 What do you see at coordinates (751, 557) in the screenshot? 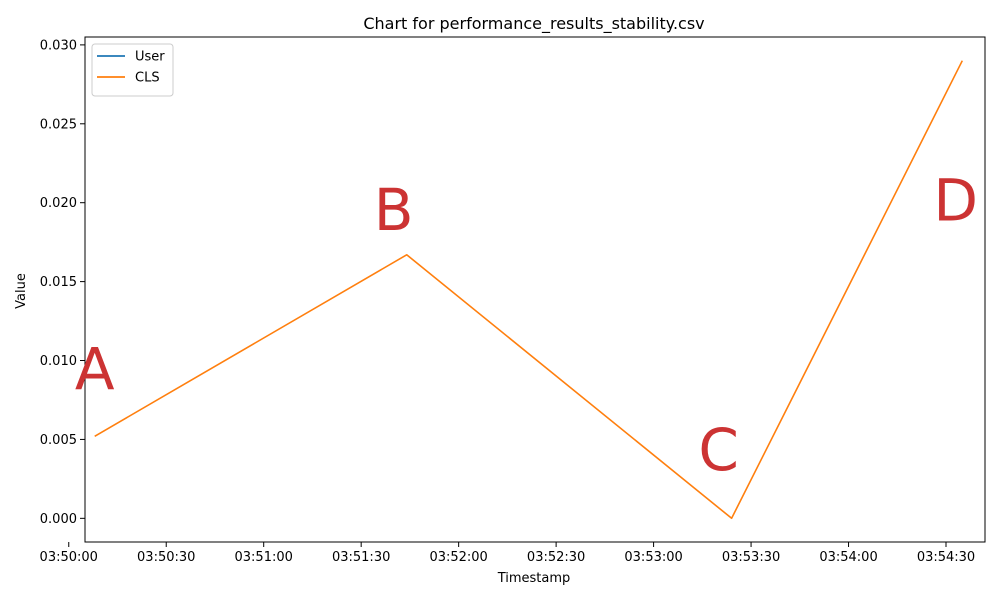
I see `x-tick-label: 03:53:30` at bounding box center [751, 557].